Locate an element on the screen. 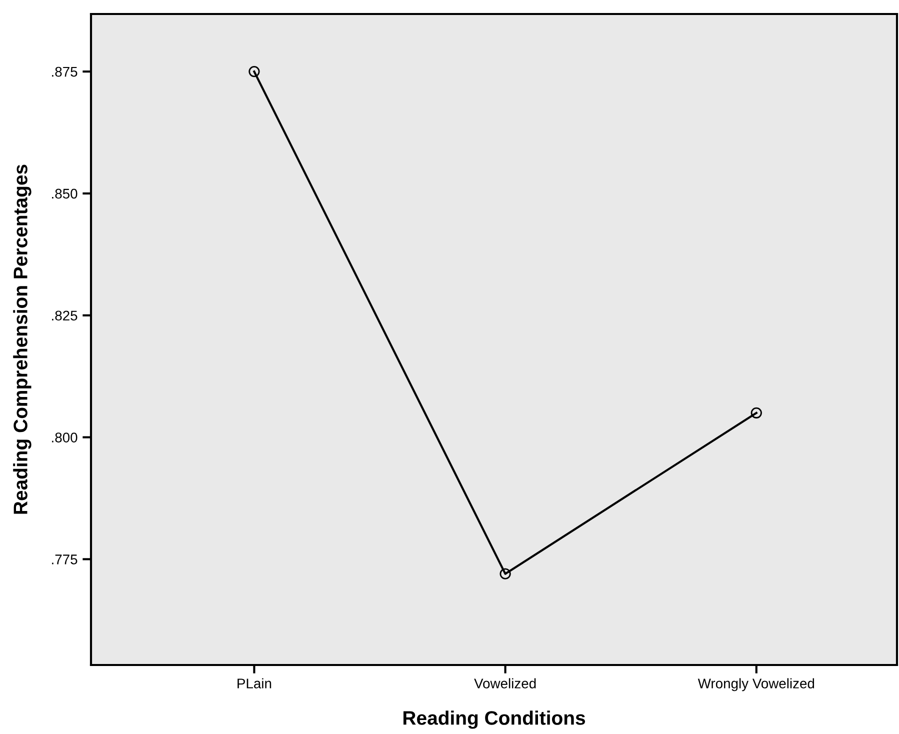 The image size is (899, 734). y-tick-label: .825 is located at coordinates (65, 315).